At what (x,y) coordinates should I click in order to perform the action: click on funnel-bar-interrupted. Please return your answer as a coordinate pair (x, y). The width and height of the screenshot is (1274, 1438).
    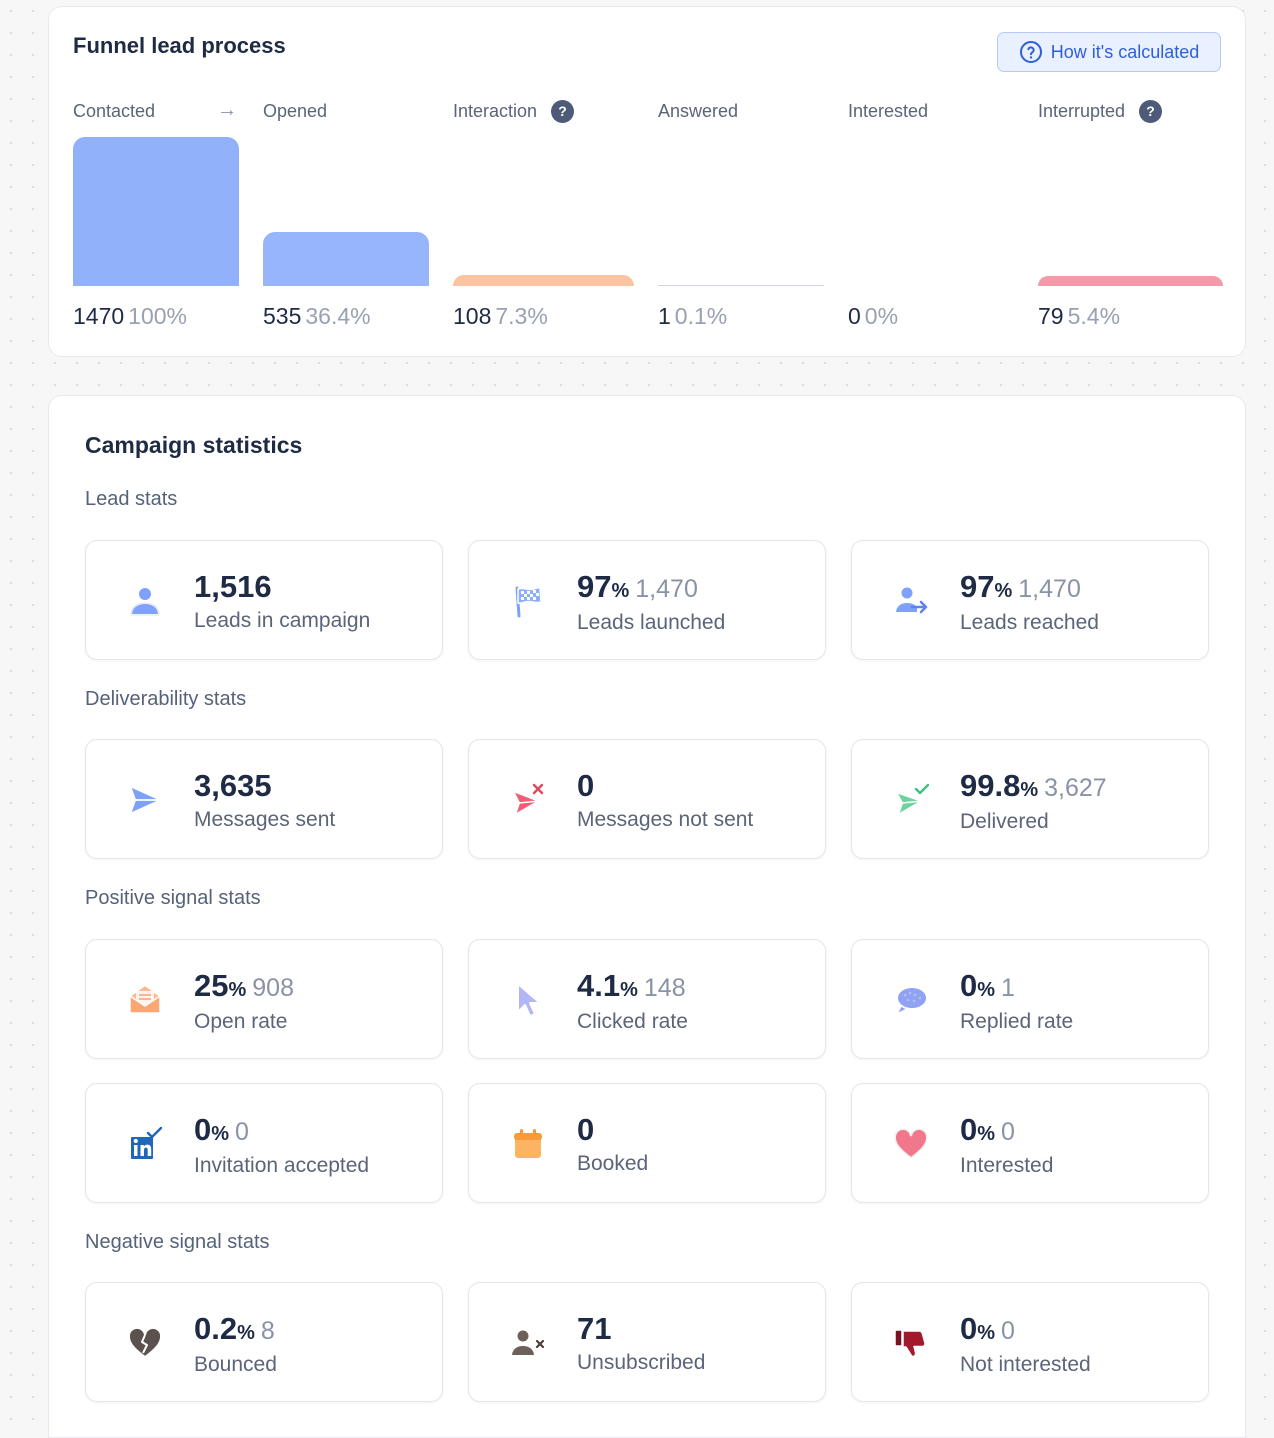
    Looking at the image, I should click on (1130, 281).